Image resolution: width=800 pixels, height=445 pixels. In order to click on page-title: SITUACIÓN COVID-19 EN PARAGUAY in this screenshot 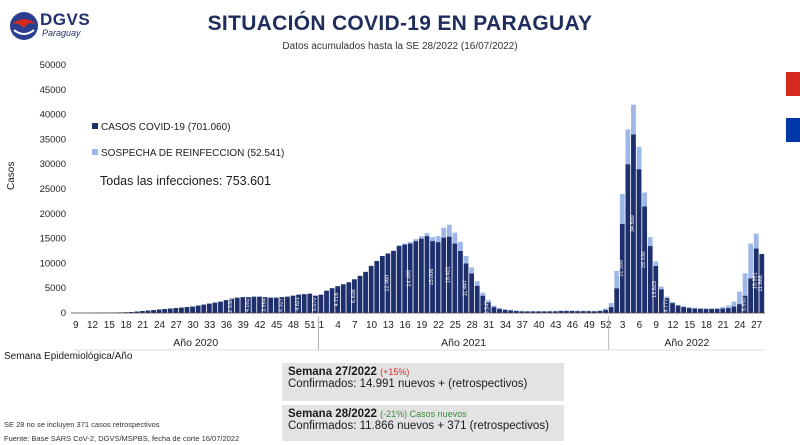, I will do `click(400, 23)`.